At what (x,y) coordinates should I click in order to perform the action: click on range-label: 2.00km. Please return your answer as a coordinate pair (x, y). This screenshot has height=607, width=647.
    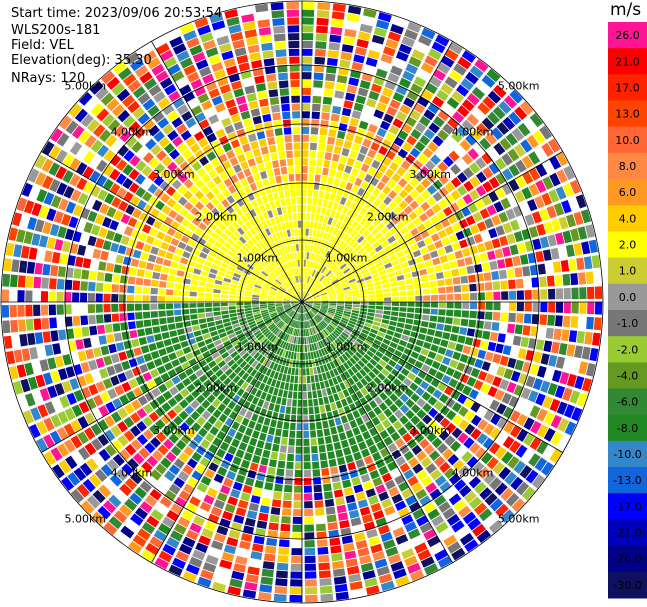
    Looking at the image, I should click on (217, 216).